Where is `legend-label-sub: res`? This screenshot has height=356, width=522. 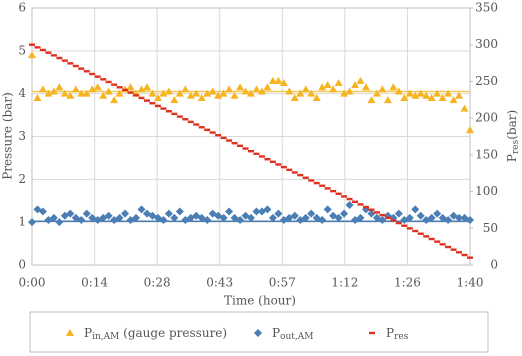 legend-label-sub: res is located at coordinates (401, 337).